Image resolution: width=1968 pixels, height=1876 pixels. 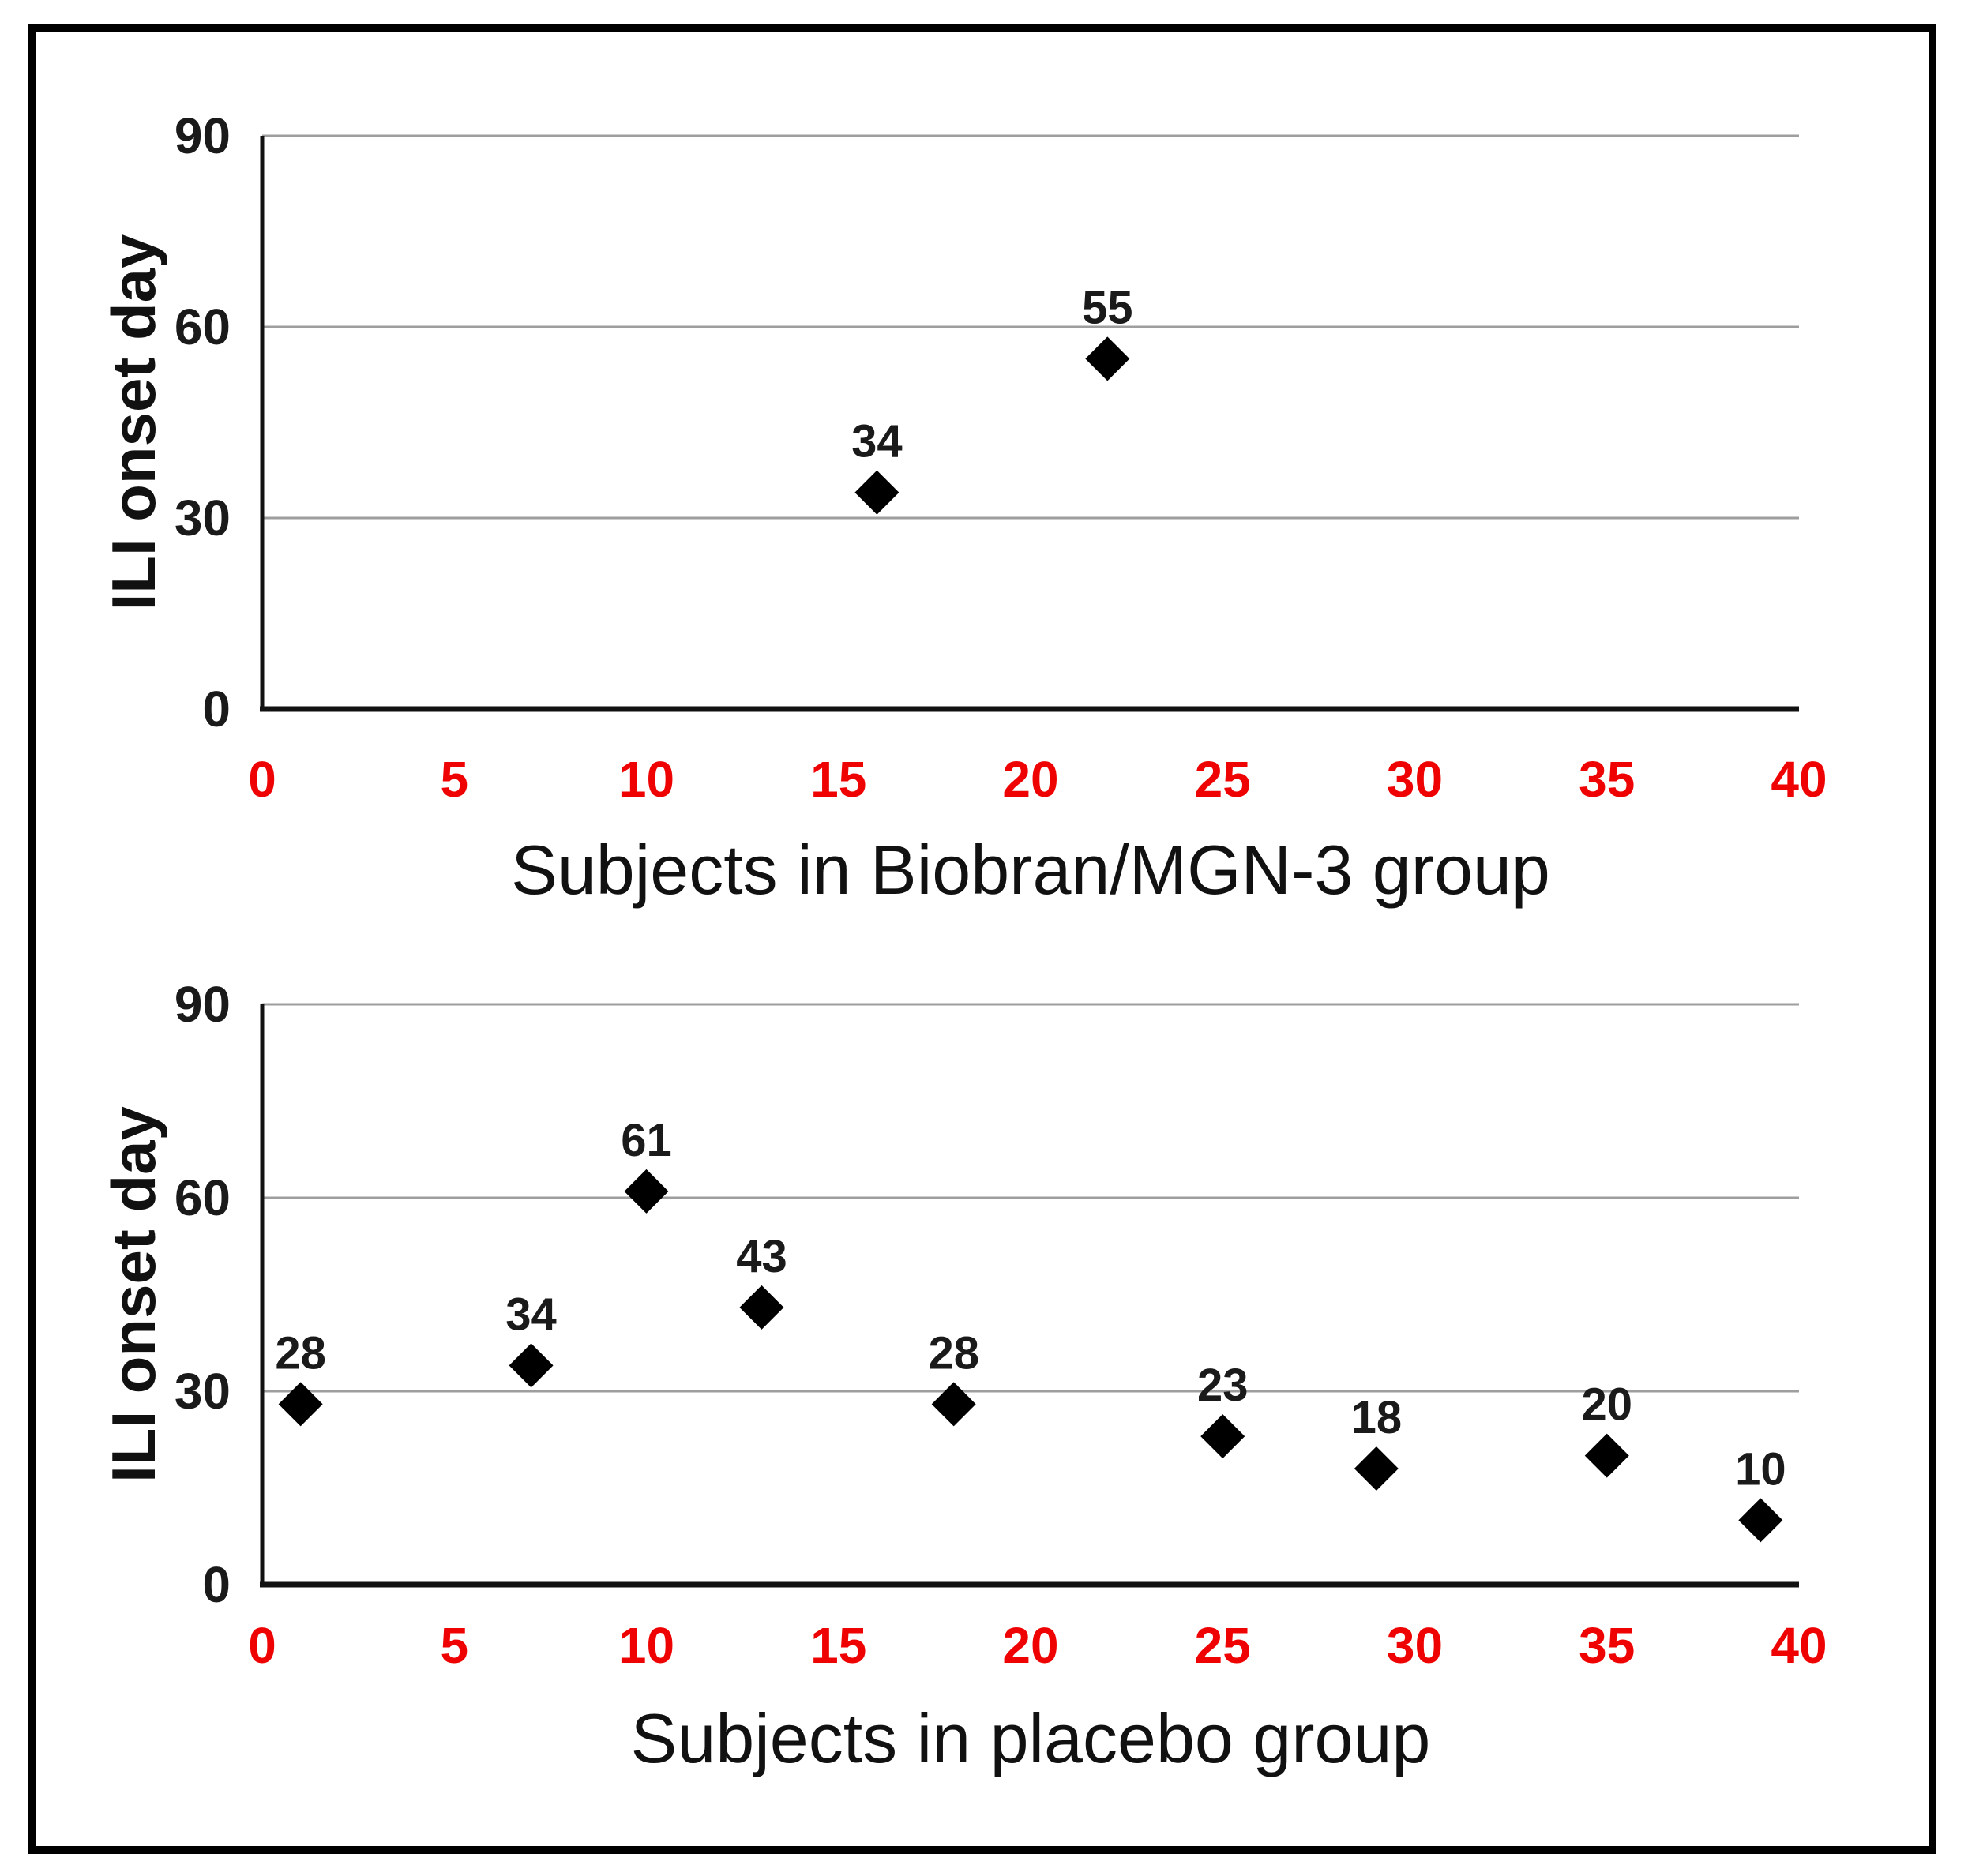 What do you see at coordinates (1606, 1405) in the screenshot?
I see `data-point-label: 20` at bounding box center [1606, 1405].